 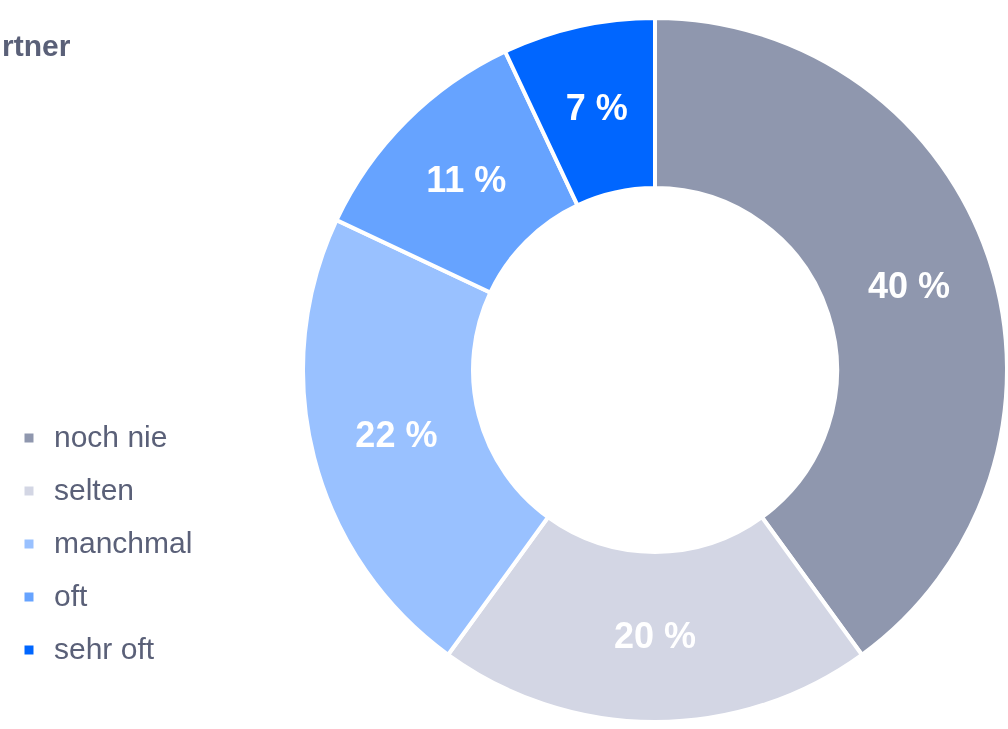 What do you see at coordinates (908, 286) in the screenshot?
I see `data-label: 40 %` at bounding box center [908, 286].